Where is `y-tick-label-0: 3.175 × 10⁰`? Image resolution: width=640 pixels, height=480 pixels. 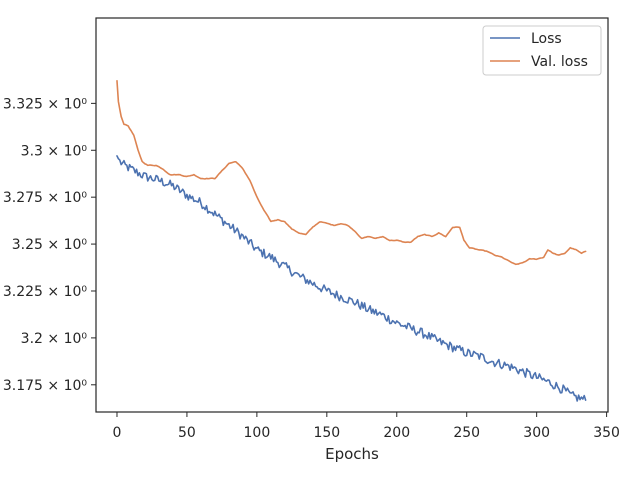
y-tick-label-0: 3.175 × 10⁰ is located at coordinates (45, 386).